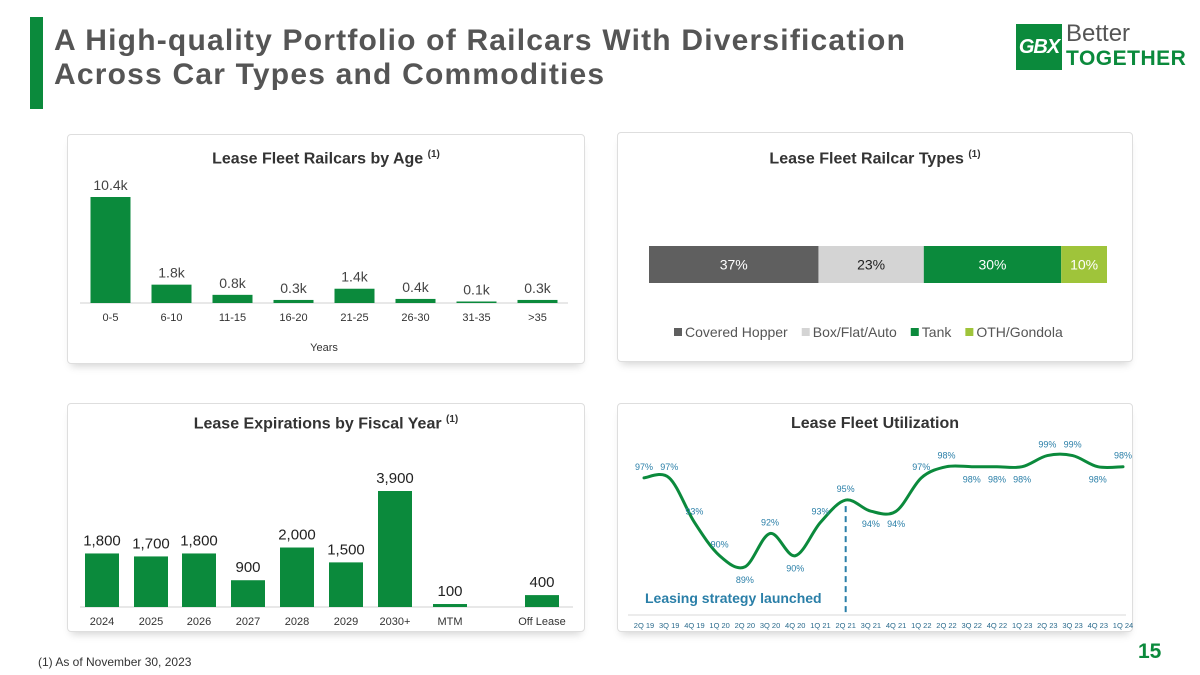 The image size is (1200, 675). Describe the element at coordinates (937, 332) in the screenshot. I see `types-legend-label: Tank` at that location.